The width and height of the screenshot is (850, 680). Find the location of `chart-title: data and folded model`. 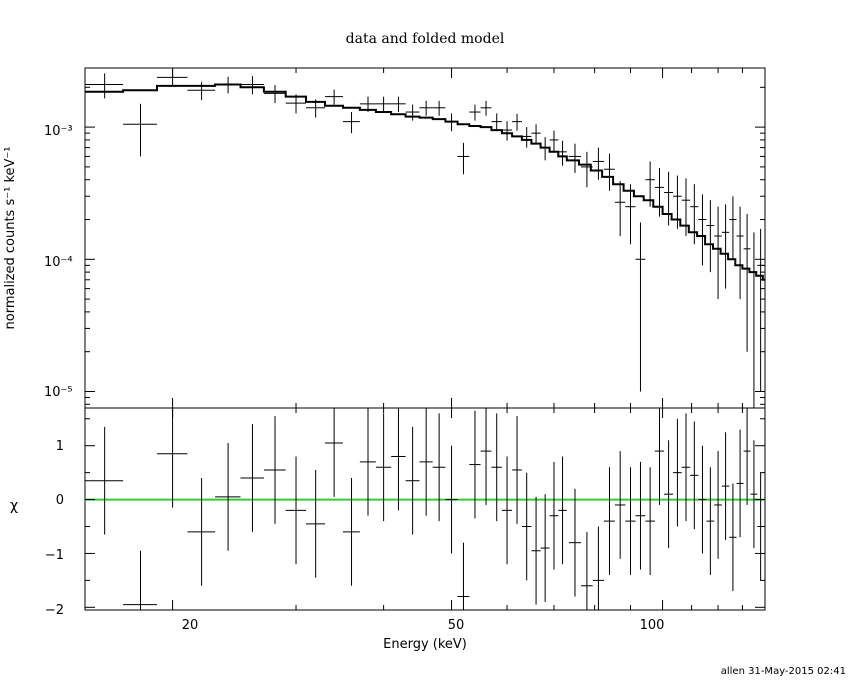

chart-title: data and folded model is located at coordinates (425, 39).